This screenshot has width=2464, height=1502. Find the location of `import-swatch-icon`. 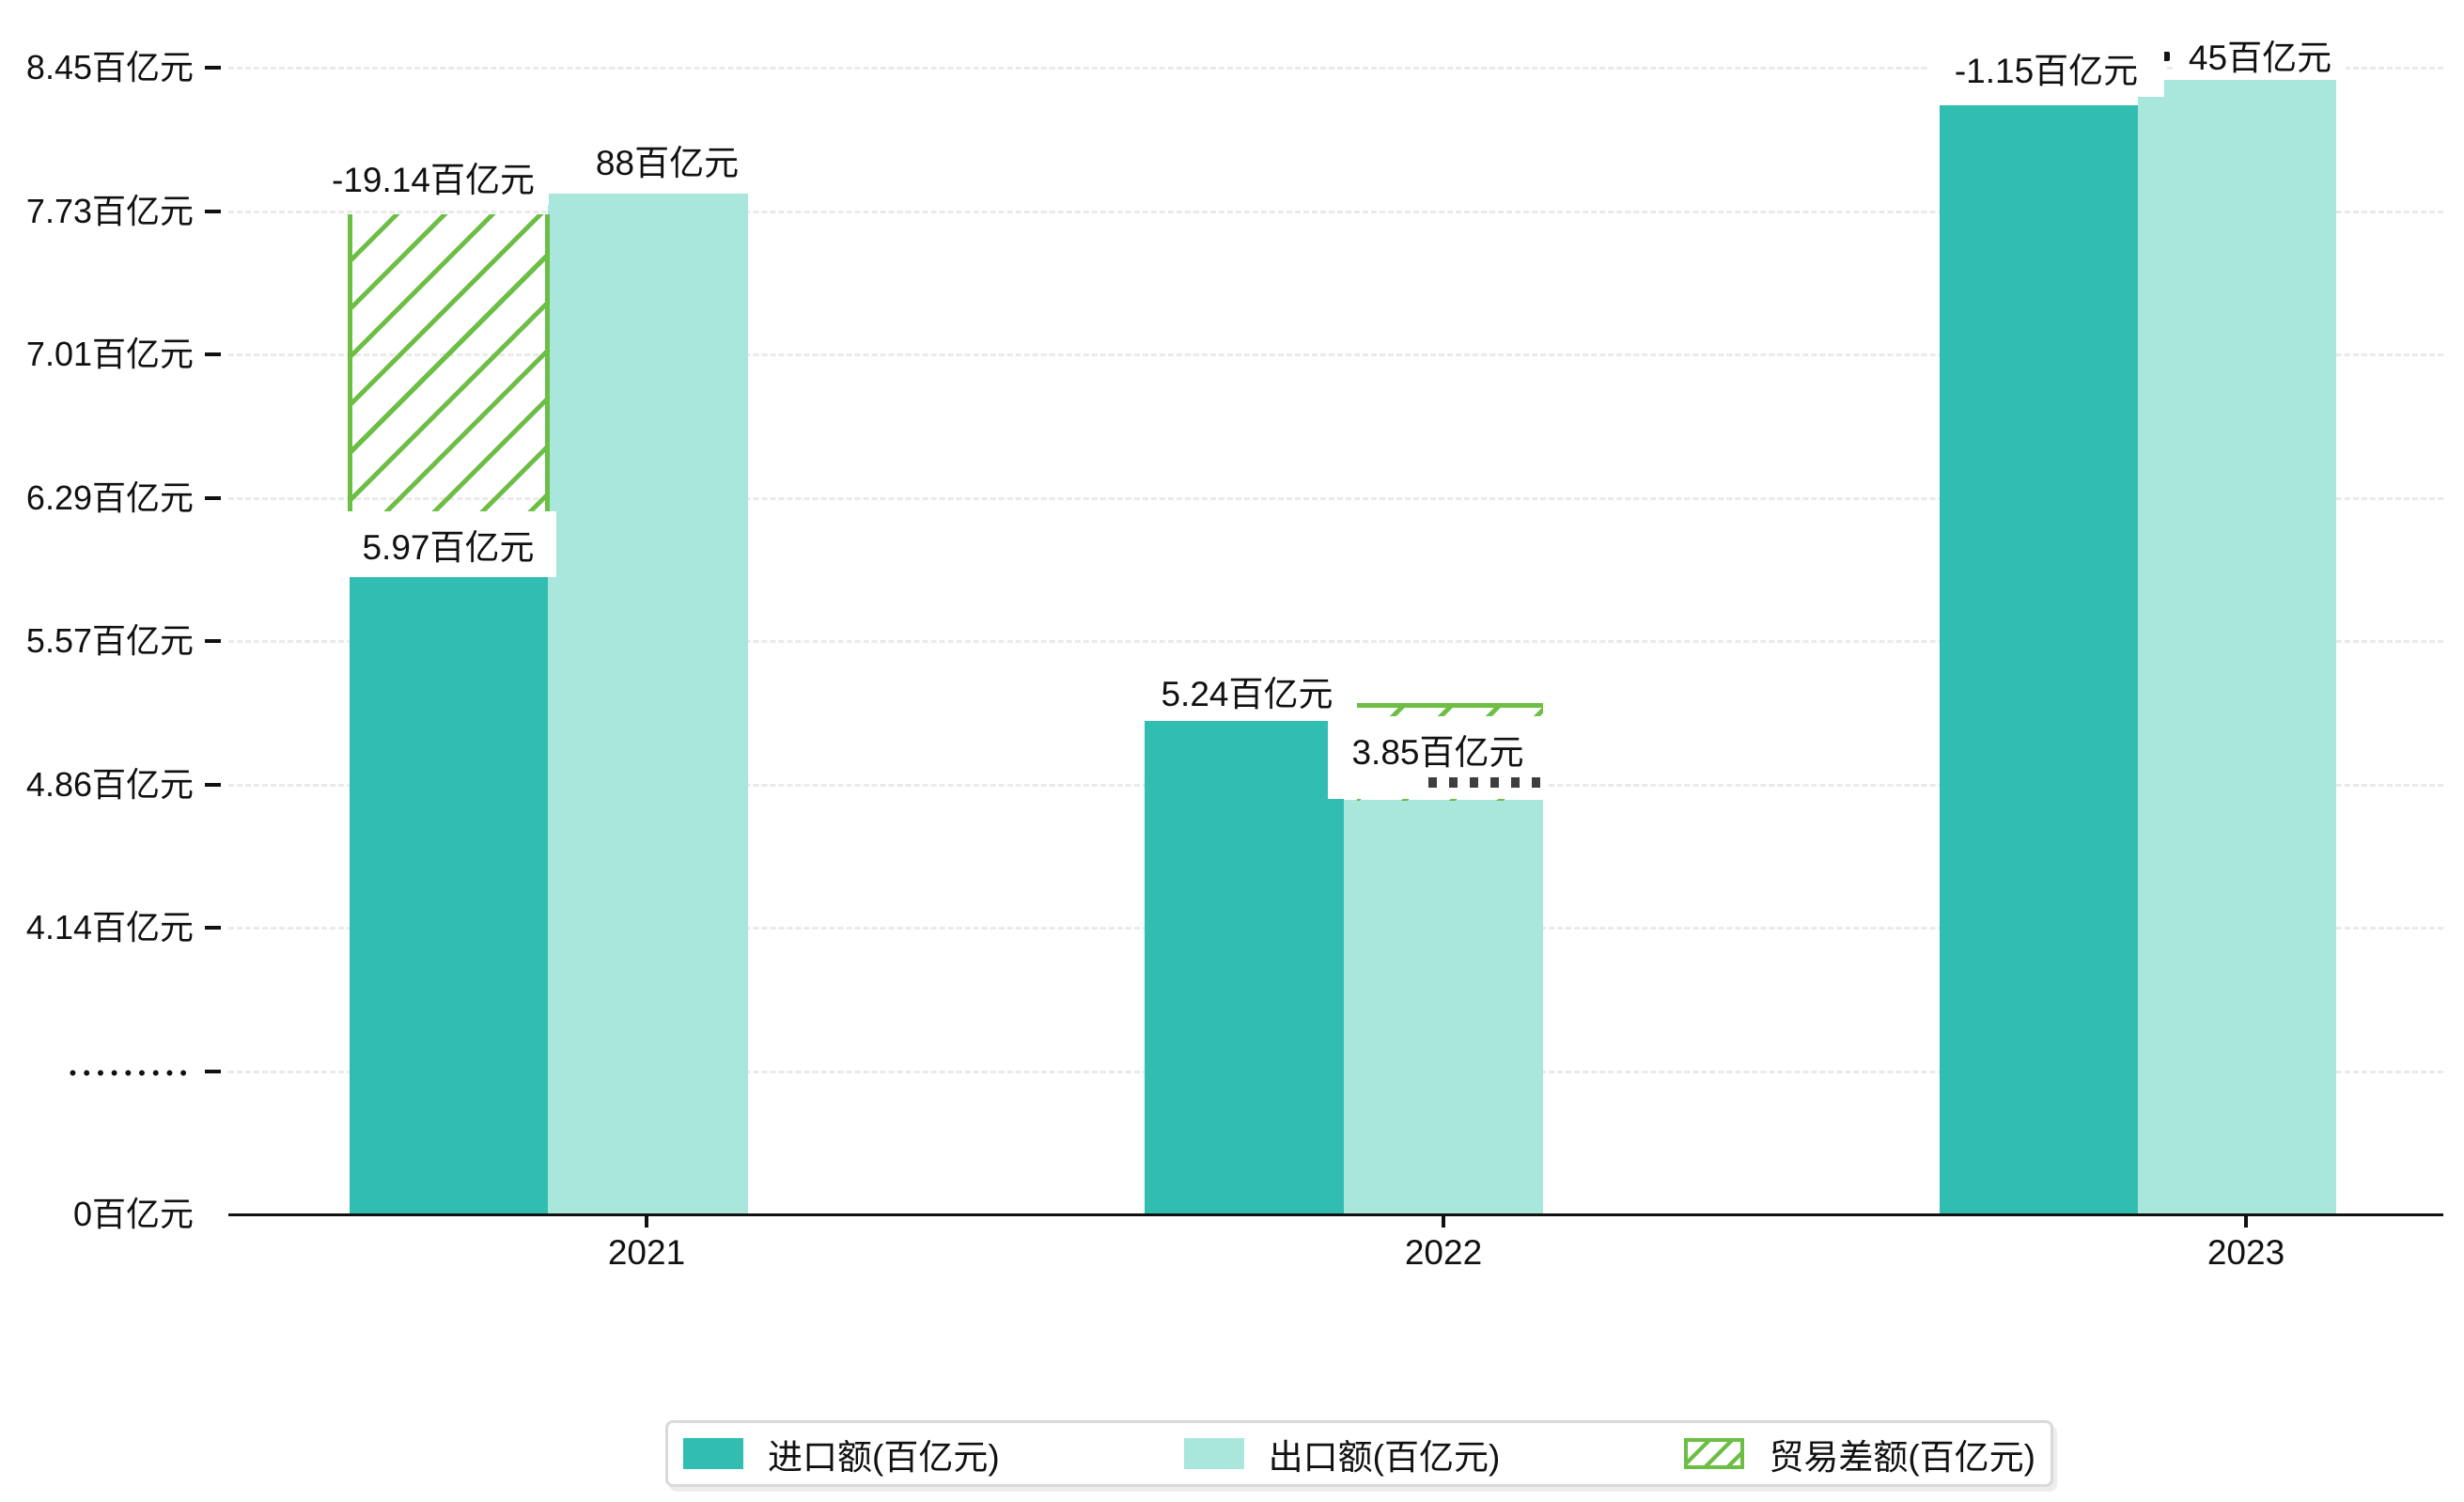

import-swatch-icon is located at coordinates (713, 1453).